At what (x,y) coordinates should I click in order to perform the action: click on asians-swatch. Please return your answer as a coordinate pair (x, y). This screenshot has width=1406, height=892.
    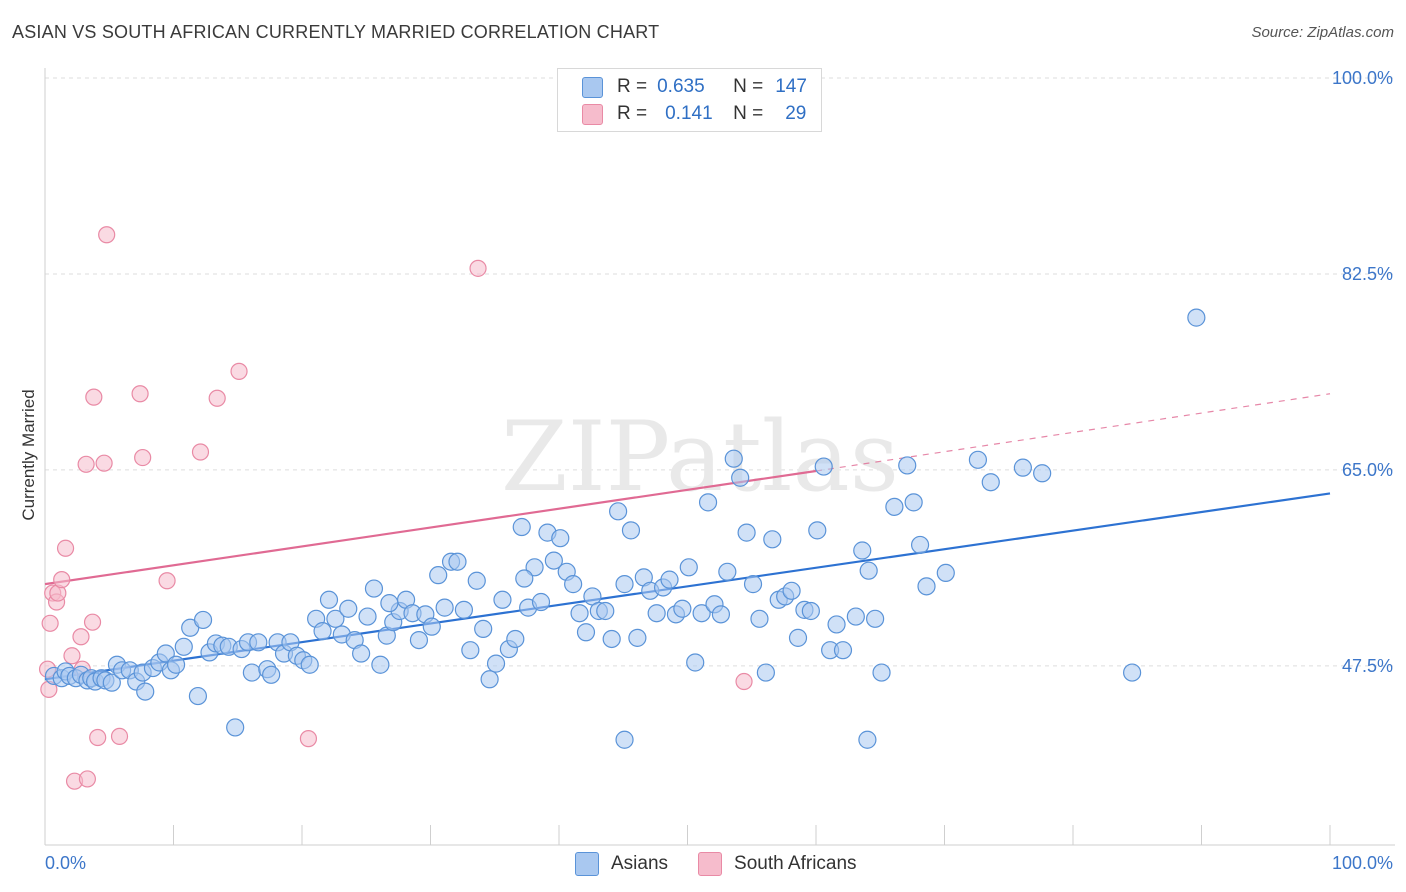
    Looking at the image, I should click on (587, 864).